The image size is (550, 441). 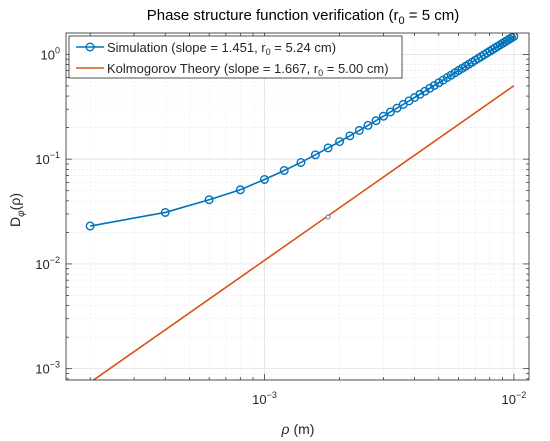 I want to click on legend-label-kolmogorov-main: Kolmogorov Theory (slope = 1.667, r, so click(x=213, y=68).